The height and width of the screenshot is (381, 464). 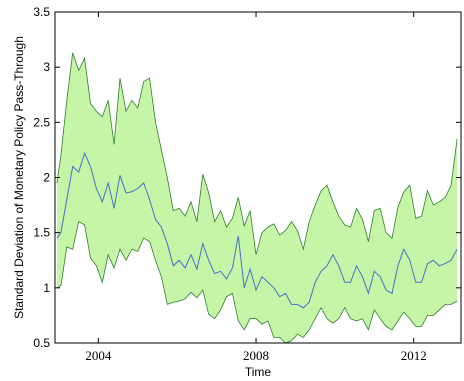 What do you see at coordinates (46, 67) in the screenshot?
I see `y-tick-label: 3` at bounding box center [46, 67].